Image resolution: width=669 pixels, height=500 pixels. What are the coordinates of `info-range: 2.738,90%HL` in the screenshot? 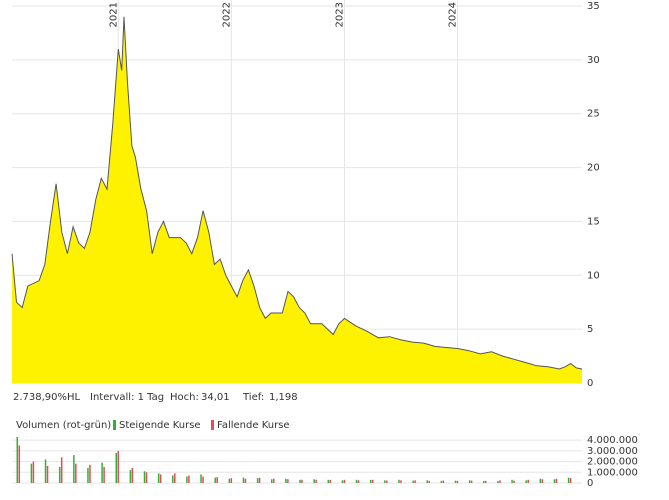 It's located at (47, 397).